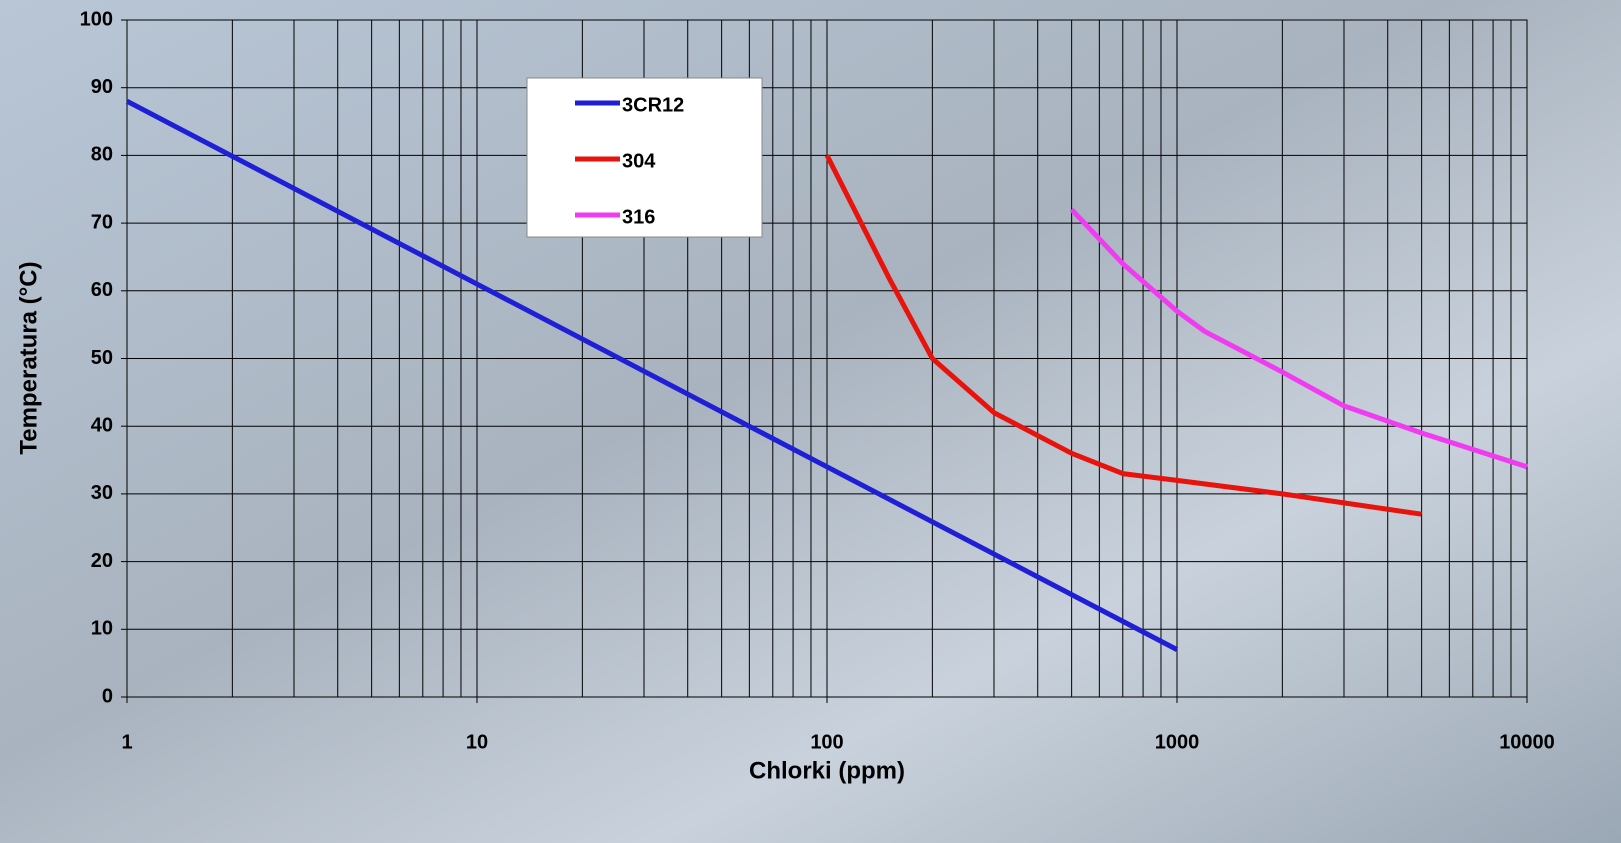 The width and height of the screenshot is (1621, 843). I want to click on y-tick-label: 60, so click(102, 290).